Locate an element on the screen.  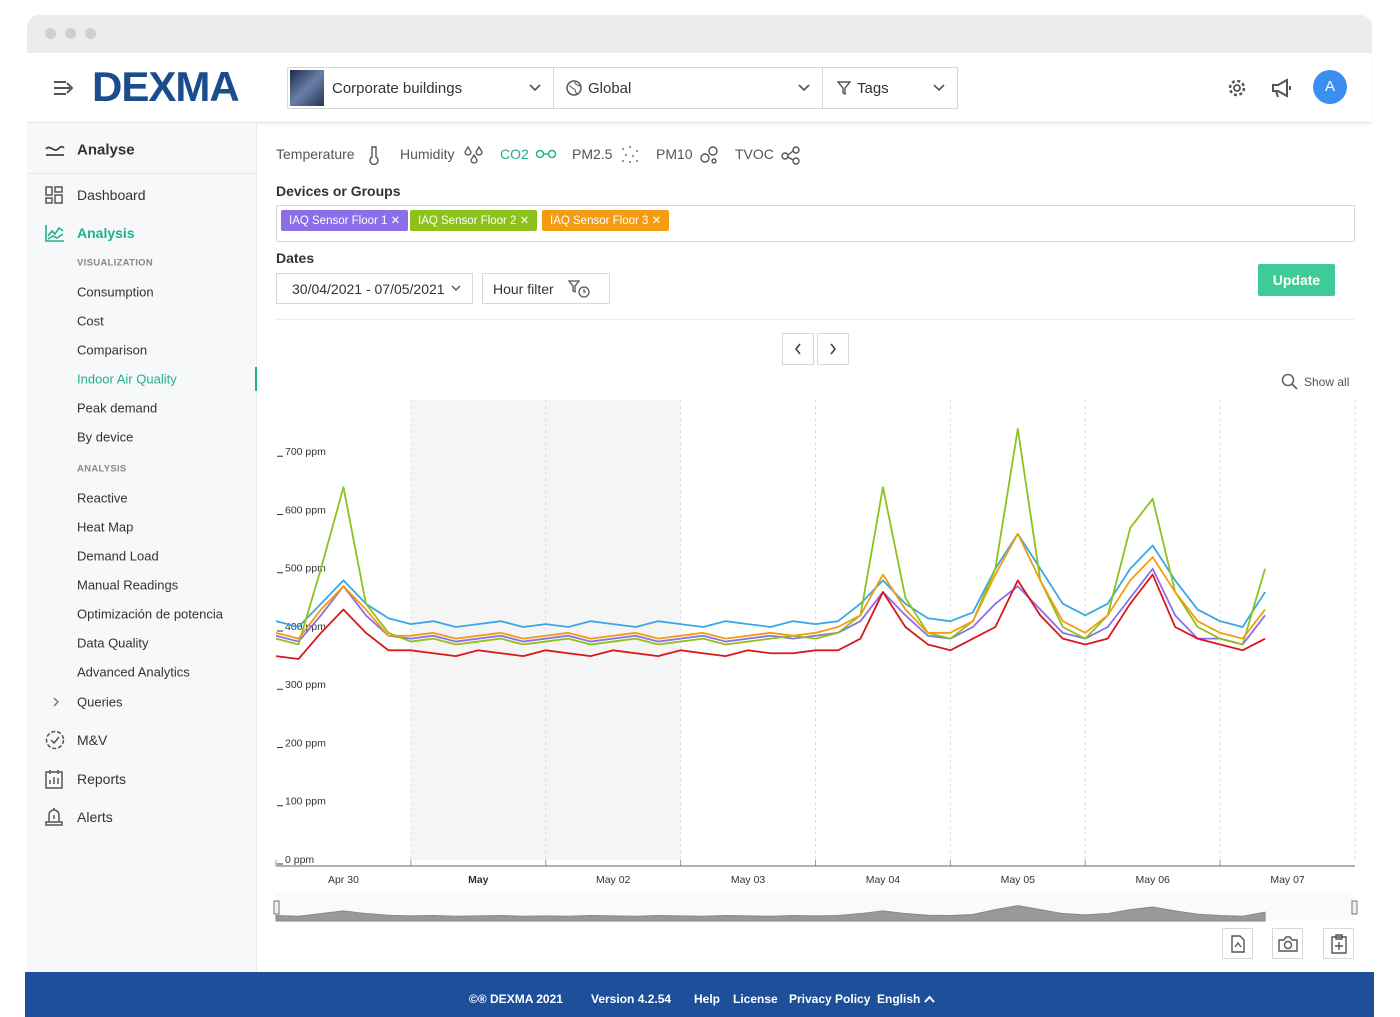
nav-subitem: Advanced Analytics is located at coordinates (133, 672).